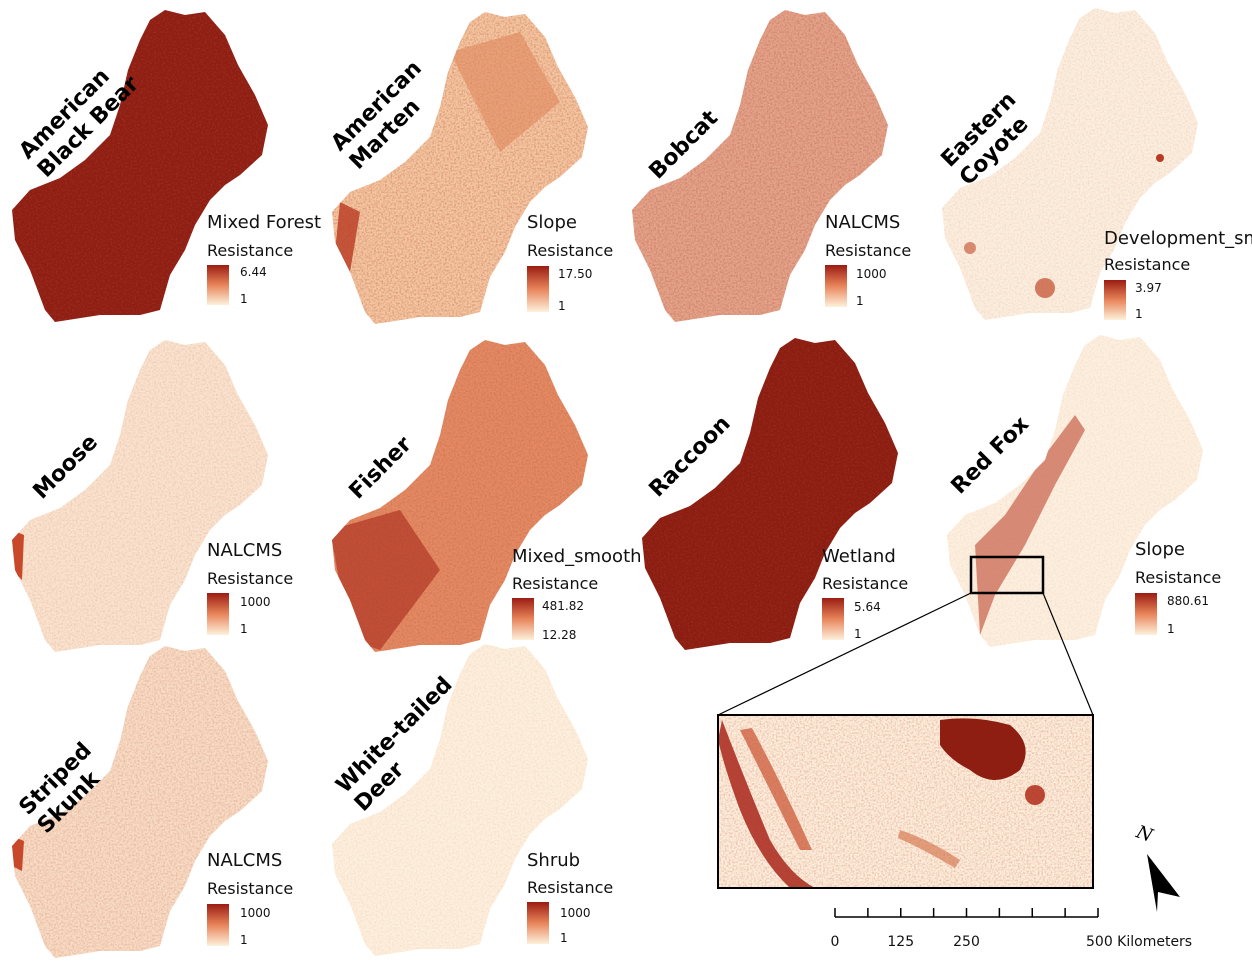  What do you see at coordinates (1011, 929) in the screenshot?
I see `scale-bar: 0 125 250 500 Kilometers` at bounding box center [1011, 929].